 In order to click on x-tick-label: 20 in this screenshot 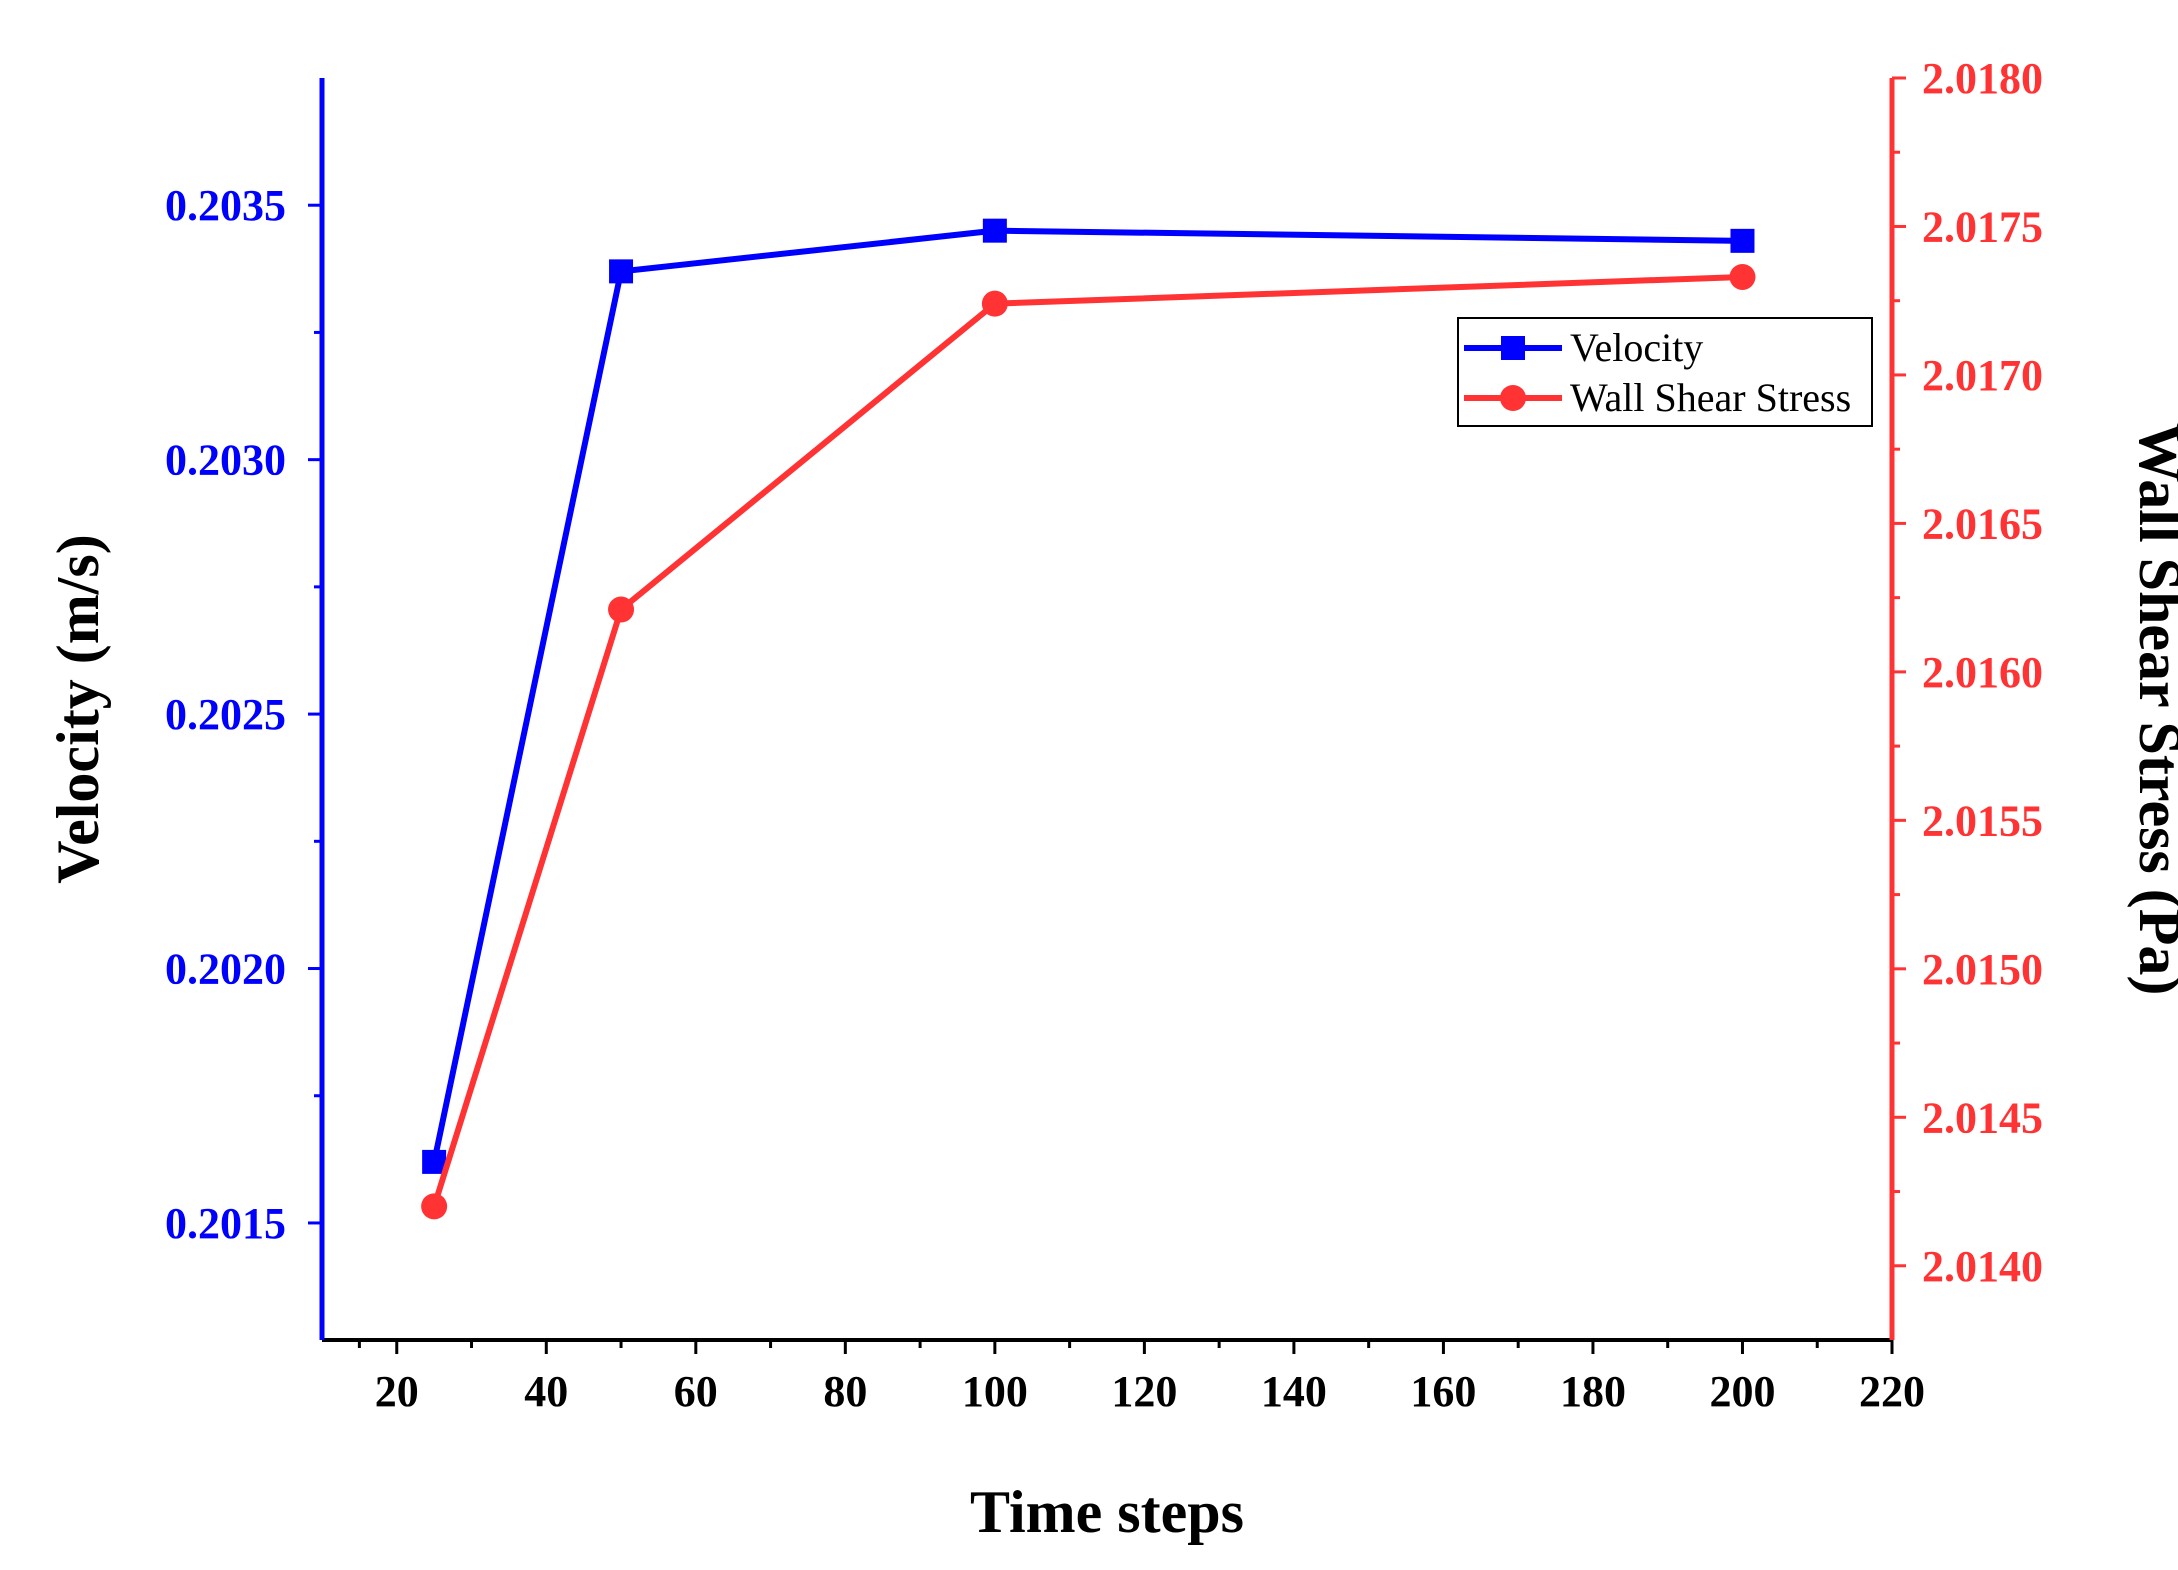, I will do `click(397, 1391)`.